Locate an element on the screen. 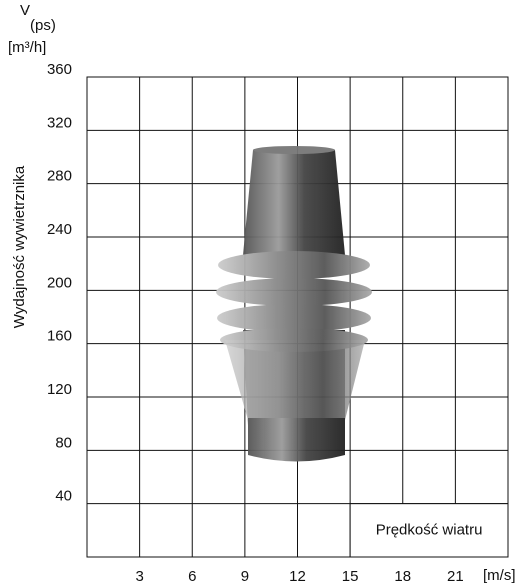  y-tick-label: 240 is located at coordinates (59, 229).